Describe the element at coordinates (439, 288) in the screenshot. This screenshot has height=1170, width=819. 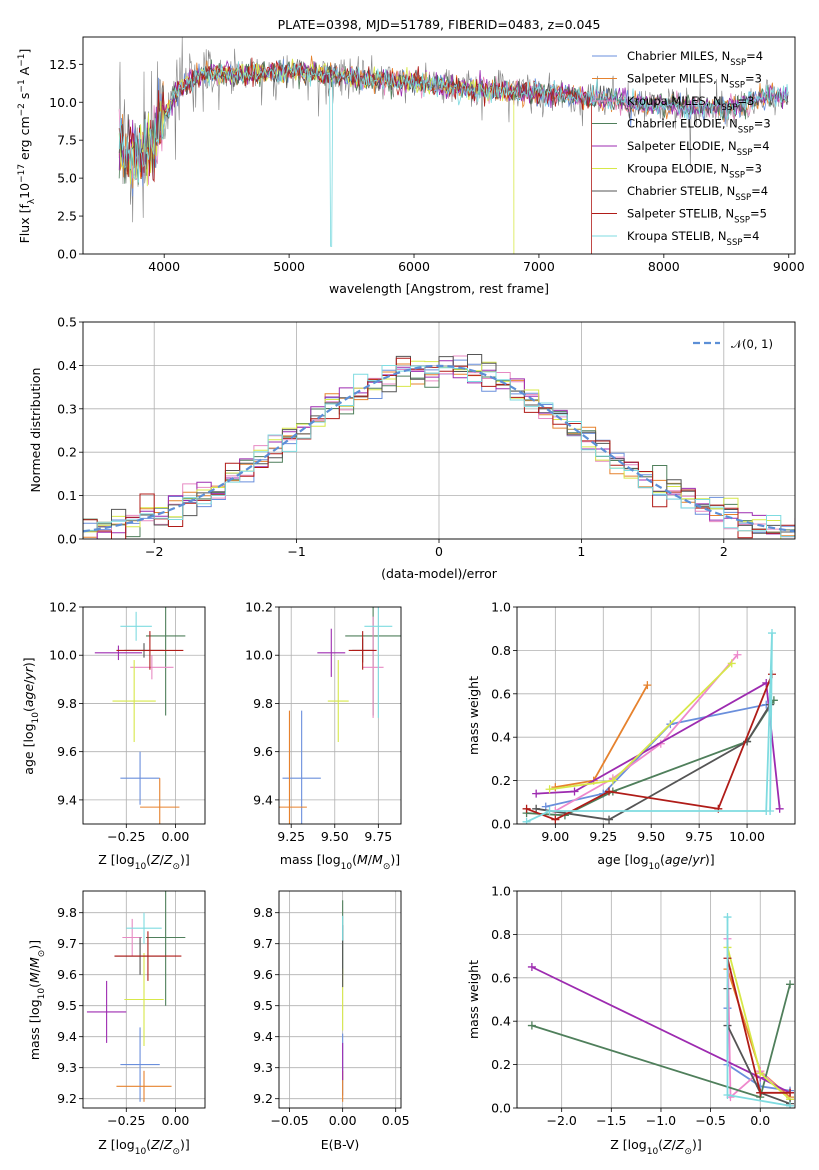
I see `x-axis-label: wavelength [Angstrom, rest frame]` at that location.